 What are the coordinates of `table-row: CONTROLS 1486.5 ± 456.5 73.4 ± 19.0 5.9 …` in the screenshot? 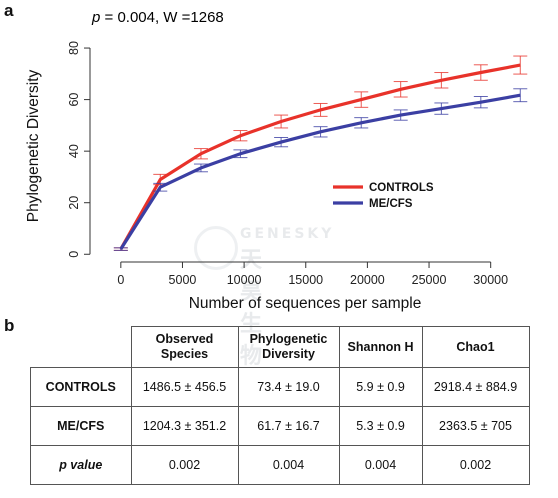 It's located at (280, 387).